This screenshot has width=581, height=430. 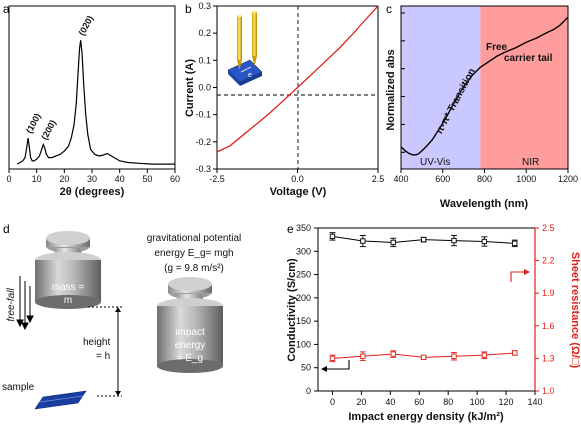 What do you see at coordinates (190, 345) in the screenshot?
I see `impact-label-line2: energy` at bounding box center [190, 345].